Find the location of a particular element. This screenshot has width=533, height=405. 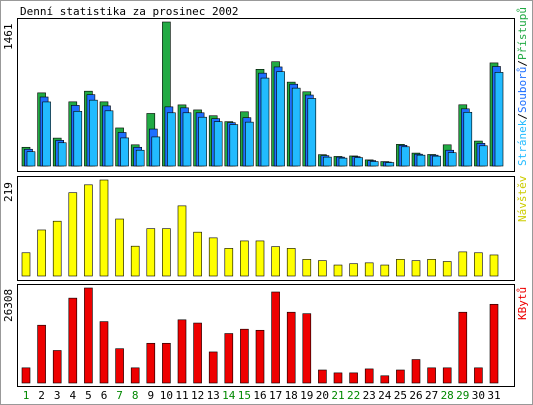

bar-Stránek-31 is located at coordinates (499, 119).